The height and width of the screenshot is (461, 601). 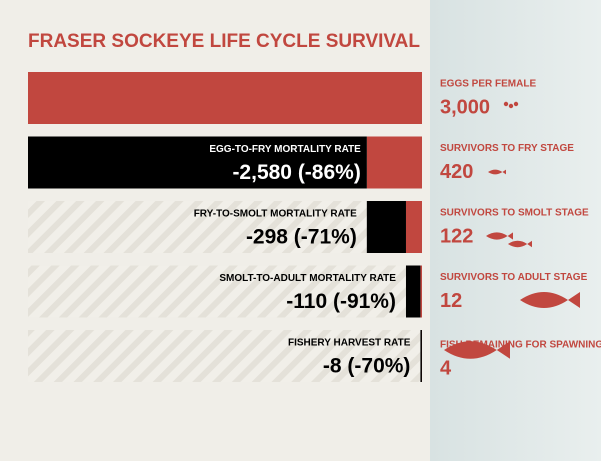 What do you see at coordinates (341, 301) in the screenshot?
I see `loss-value: -110 (-91%)` at bounding box center [341, 301].